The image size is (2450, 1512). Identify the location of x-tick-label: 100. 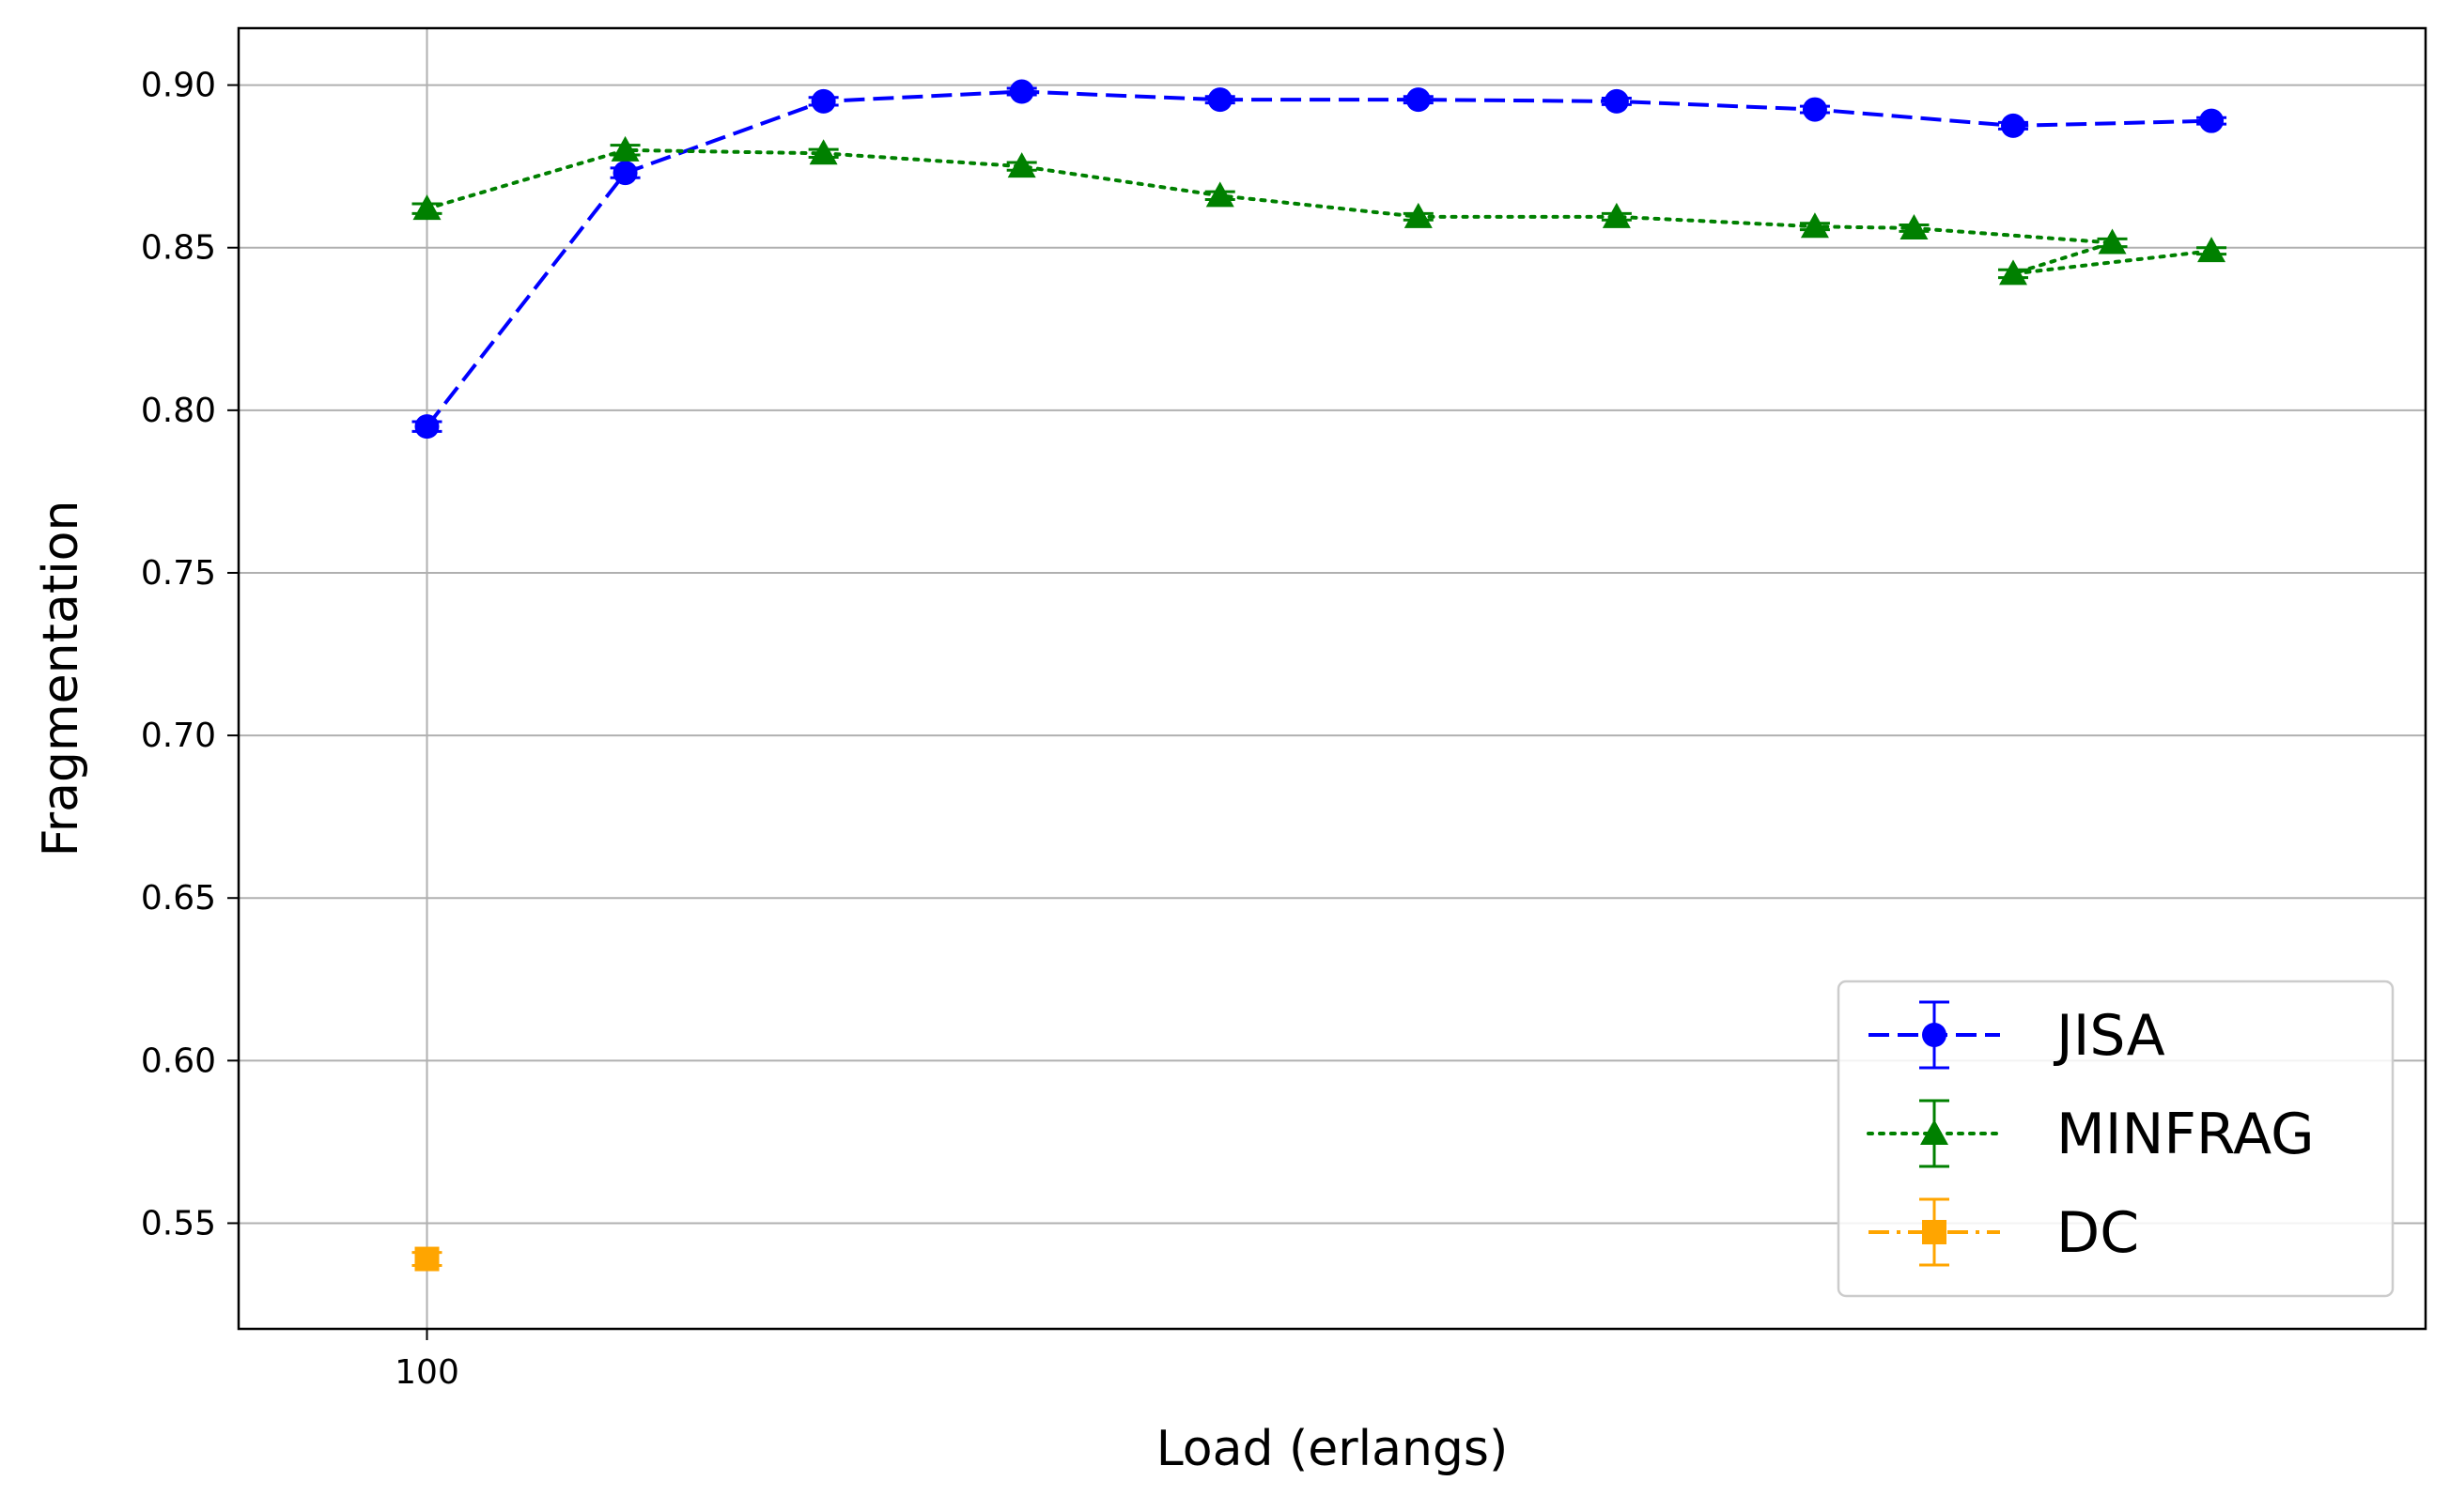
(427, 1373).